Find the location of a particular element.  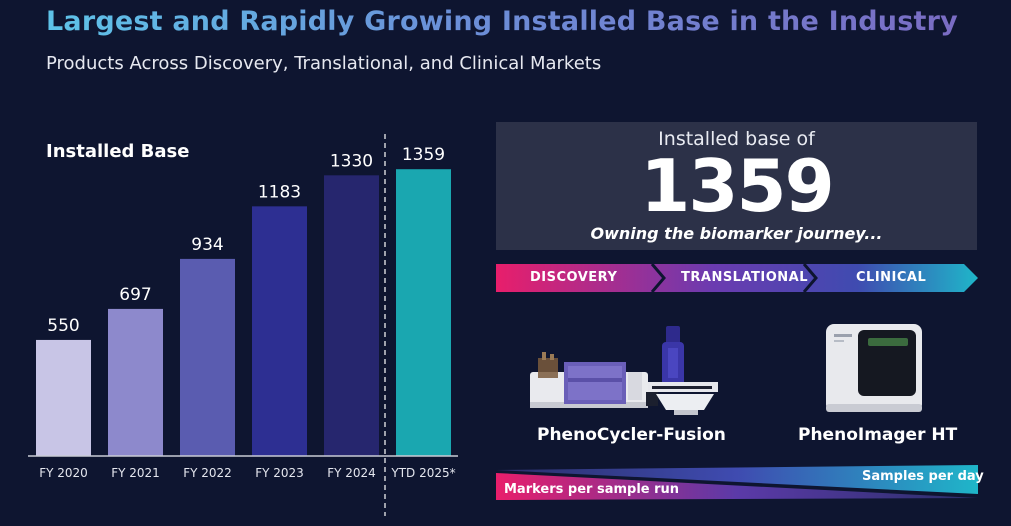

chart-title: Installed Base is located at coordinates (118, 151).